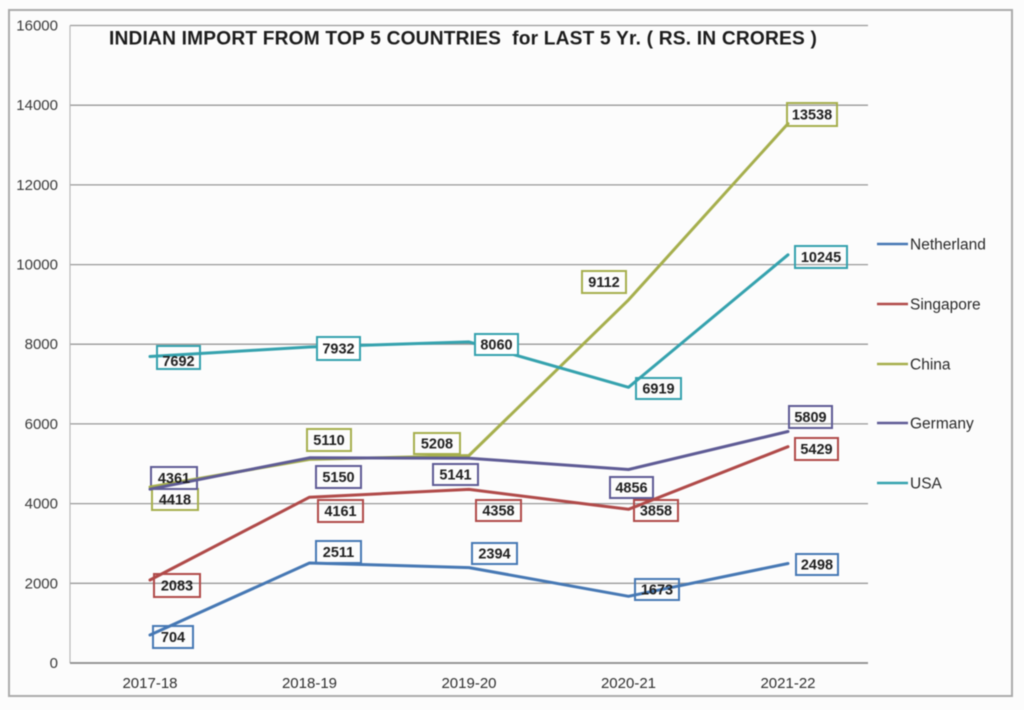  Describe the element at coordinates (656, 512) in the screenshot. I see `svg-text: 3858` at that location.